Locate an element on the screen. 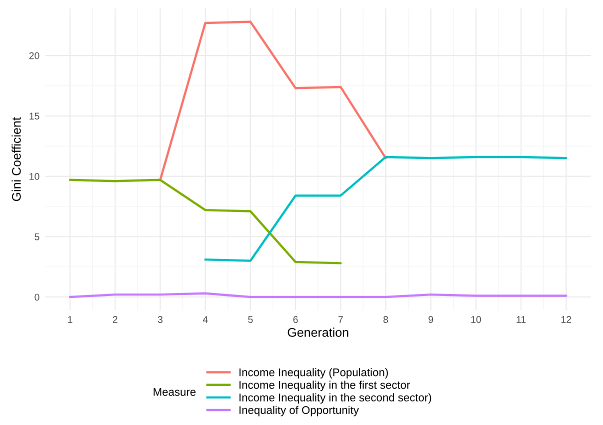  y-tick-label: 15 is located at coordinates (35, 116).